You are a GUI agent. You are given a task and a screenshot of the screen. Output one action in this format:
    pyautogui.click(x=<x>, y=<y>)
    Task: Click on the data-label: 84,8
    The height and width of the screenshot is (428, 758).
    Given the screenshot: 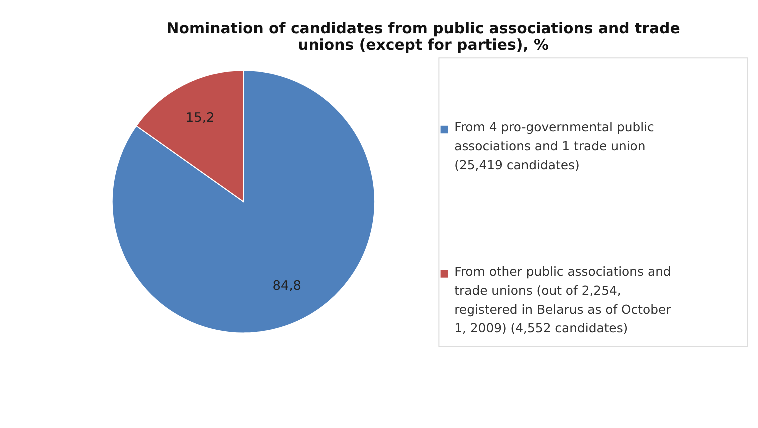 What is the action you would take?
    pyautogui.click(x=287, y=286)
    